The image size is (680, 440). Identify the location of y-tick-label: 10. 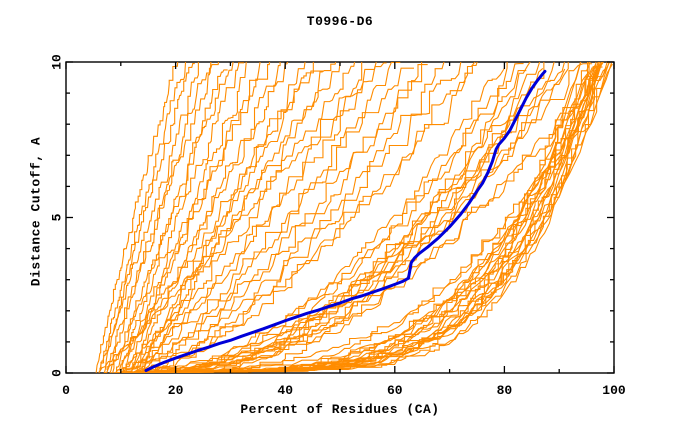
(57, 62).